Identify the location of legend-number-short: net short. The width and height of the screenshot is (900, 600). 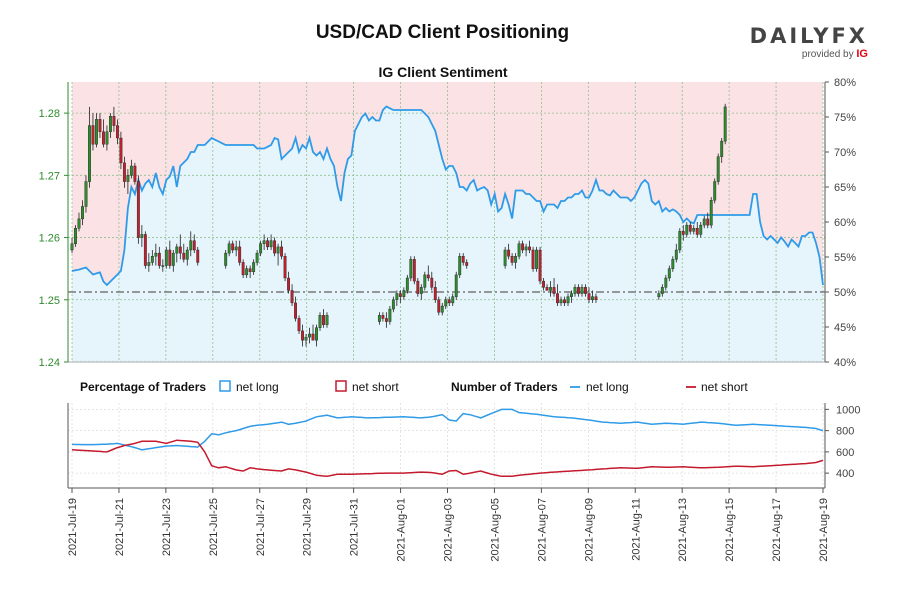
(724, 387).